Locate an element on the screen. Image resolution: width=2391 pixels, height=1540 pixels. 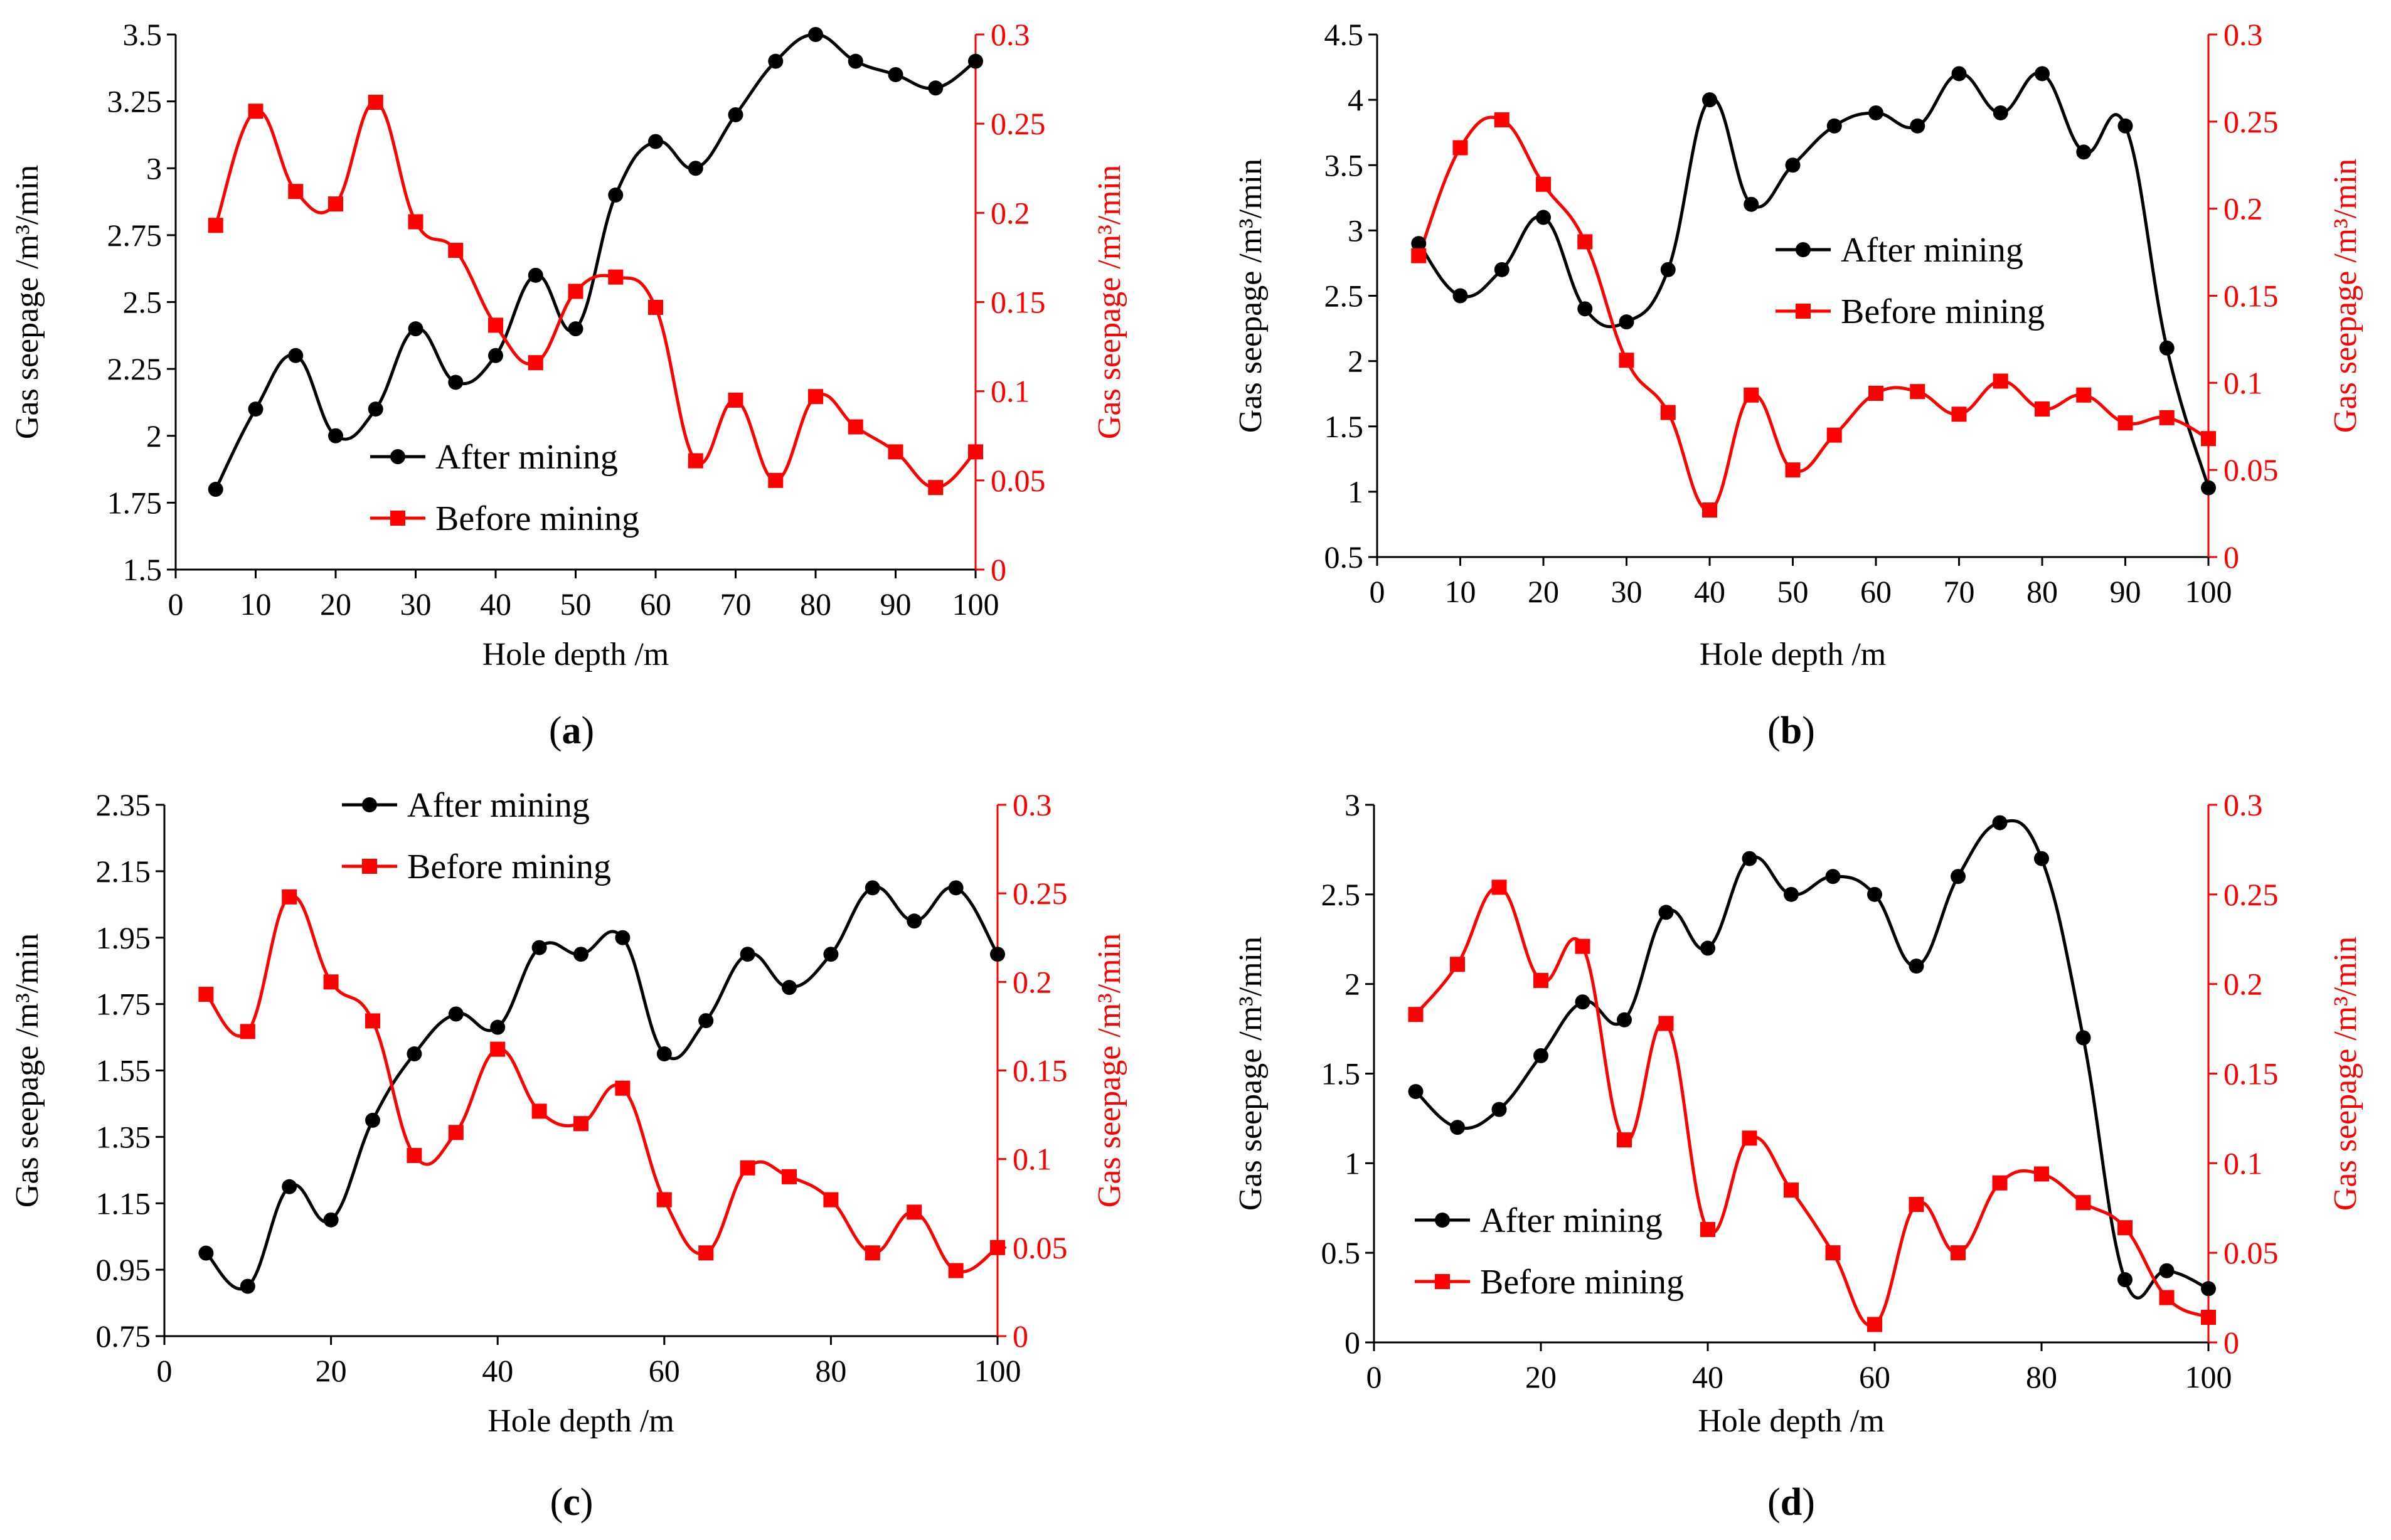
right-tick-label: 0.25 is located at coordinates (1018, 123).